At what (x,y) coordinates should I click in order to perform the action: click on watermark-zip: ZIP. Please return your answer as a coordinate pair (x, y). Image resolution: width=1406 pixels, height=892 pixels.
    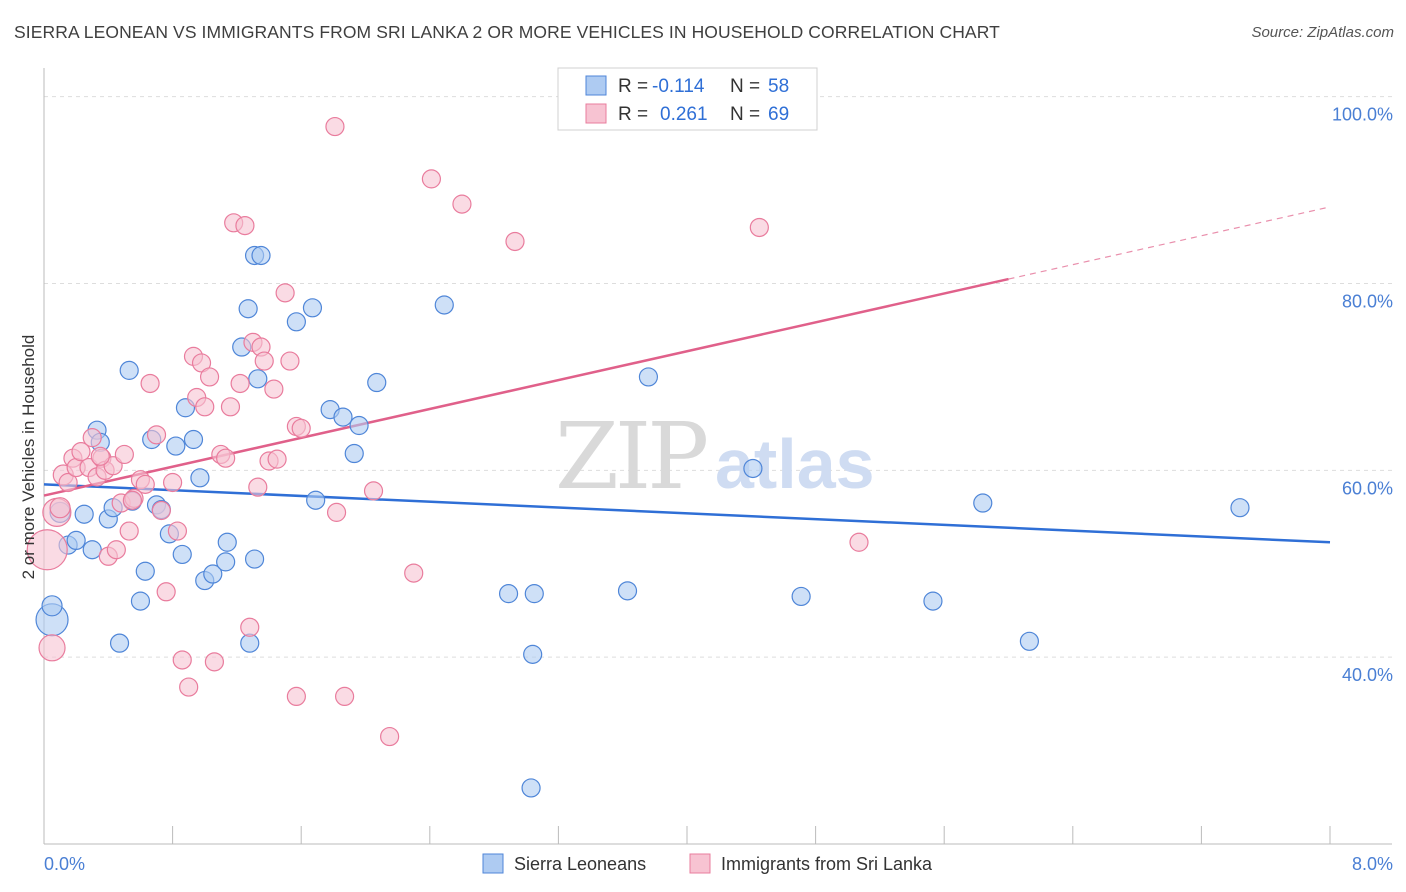
    Looking at the image, I should click on (630, 456).